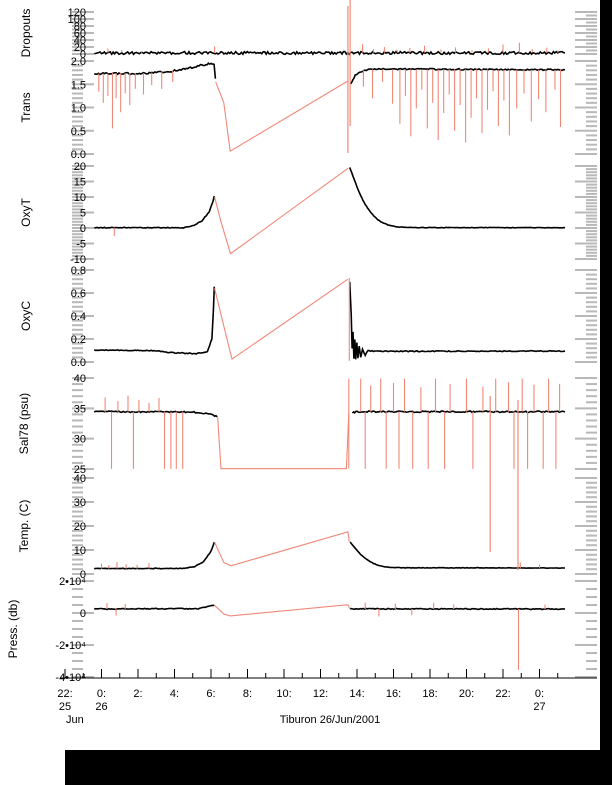 The height and width of the screenshot is (785, 612). I want to click on y-tick-label-trans: 2.0, so click(78, 62).